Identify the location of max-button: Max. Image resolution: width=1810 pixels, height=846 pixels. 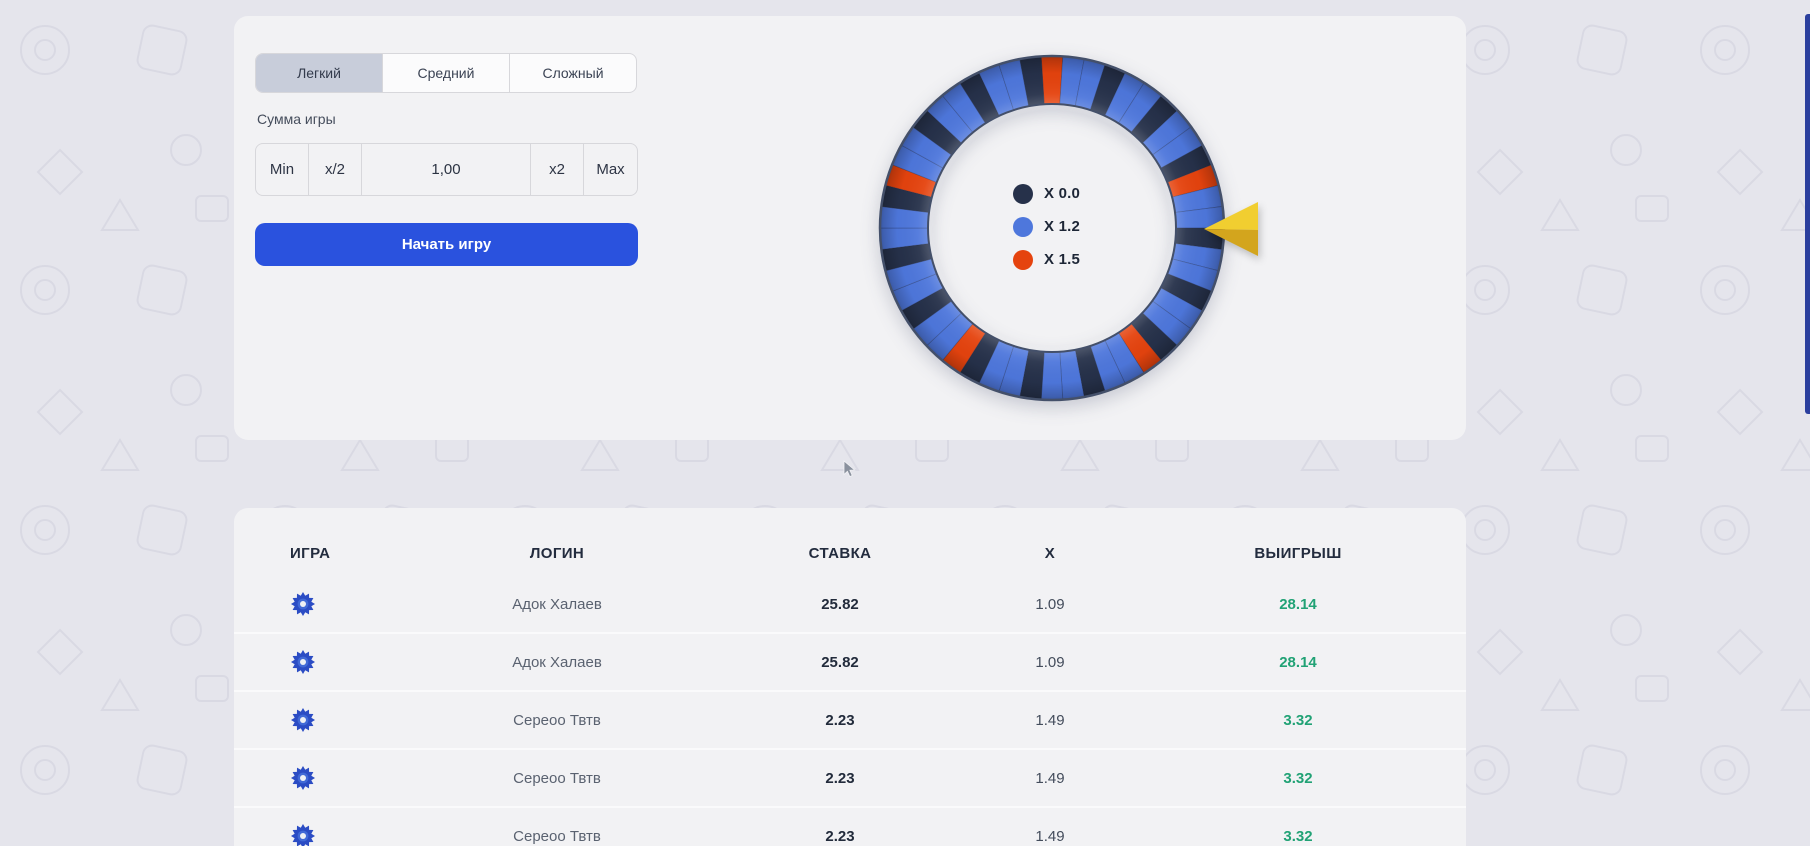
(610, 169).